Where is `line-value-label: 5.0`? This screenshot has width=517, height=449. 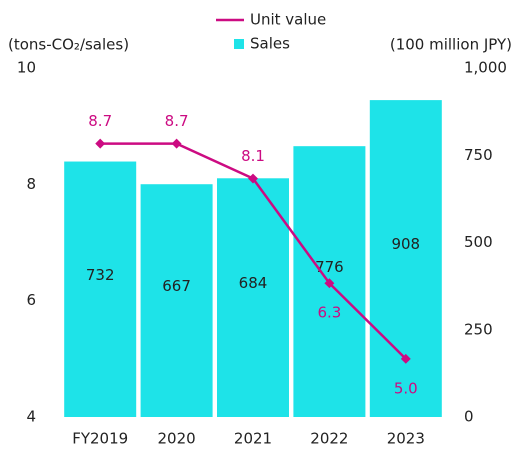
line-value-label: 5.0 is located at coordinates (406, 388).